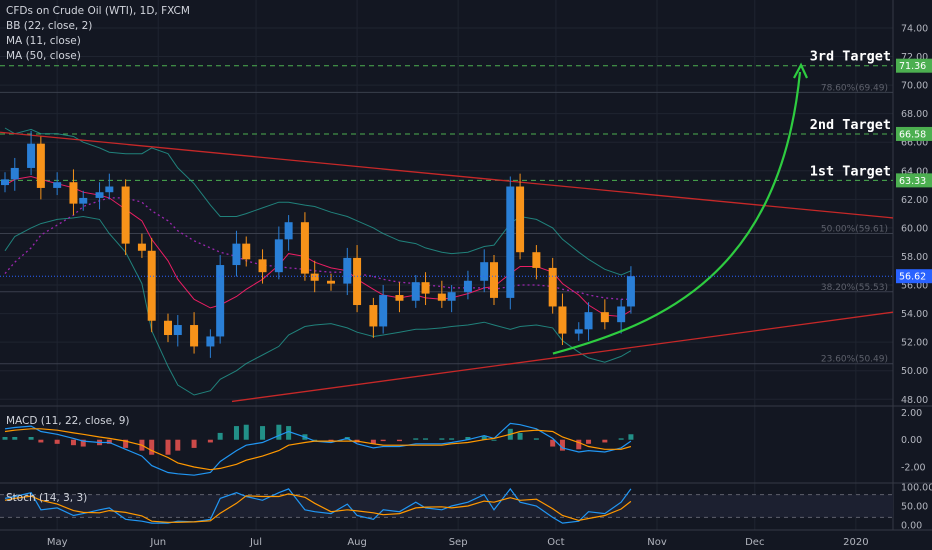  What do you see at coordinates (911, 413) in the screenshot?
I see `macd-tick-label: 2.00` at bounding box center [911, 413].